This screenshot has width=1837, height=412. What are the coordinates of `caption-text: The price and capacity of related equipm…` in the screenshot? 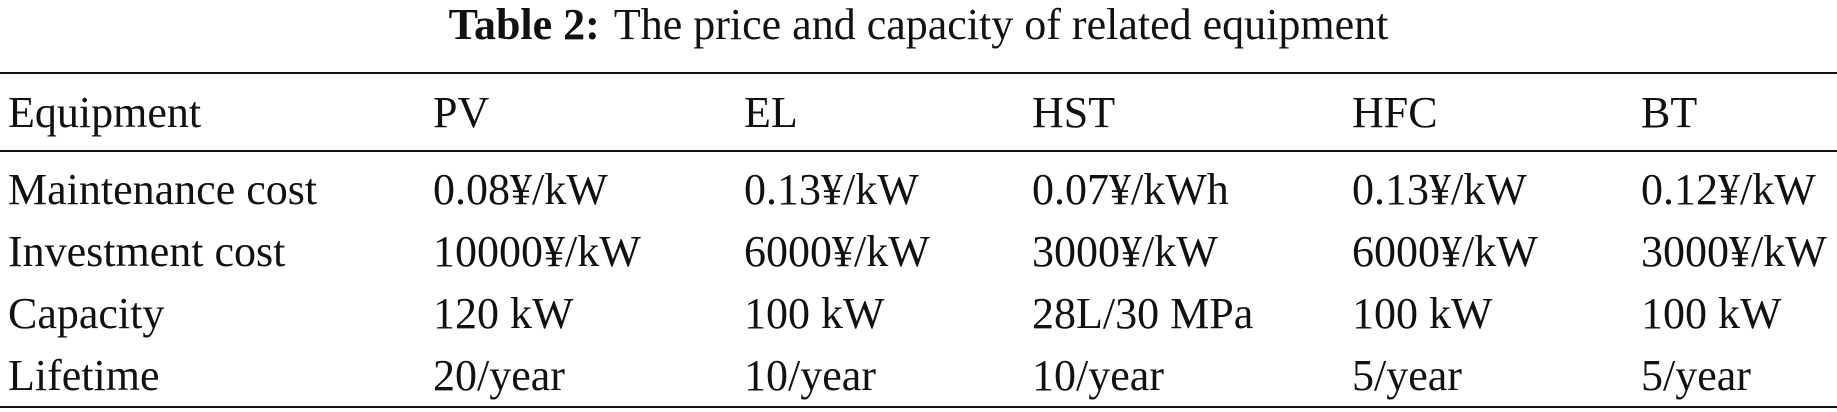 It's located at (1001, 24).